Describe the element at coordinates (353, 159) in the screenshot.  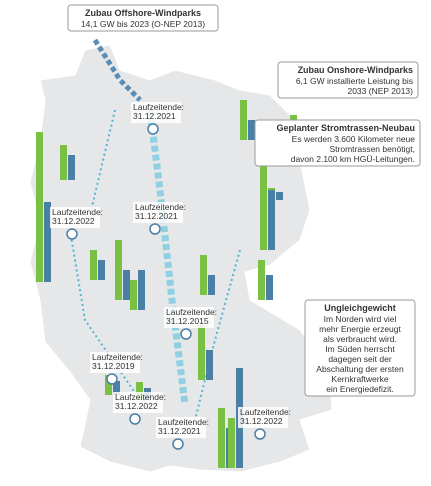
I see `info-line: davon 2.100 km HGÜ-Leitungen.` at that location.